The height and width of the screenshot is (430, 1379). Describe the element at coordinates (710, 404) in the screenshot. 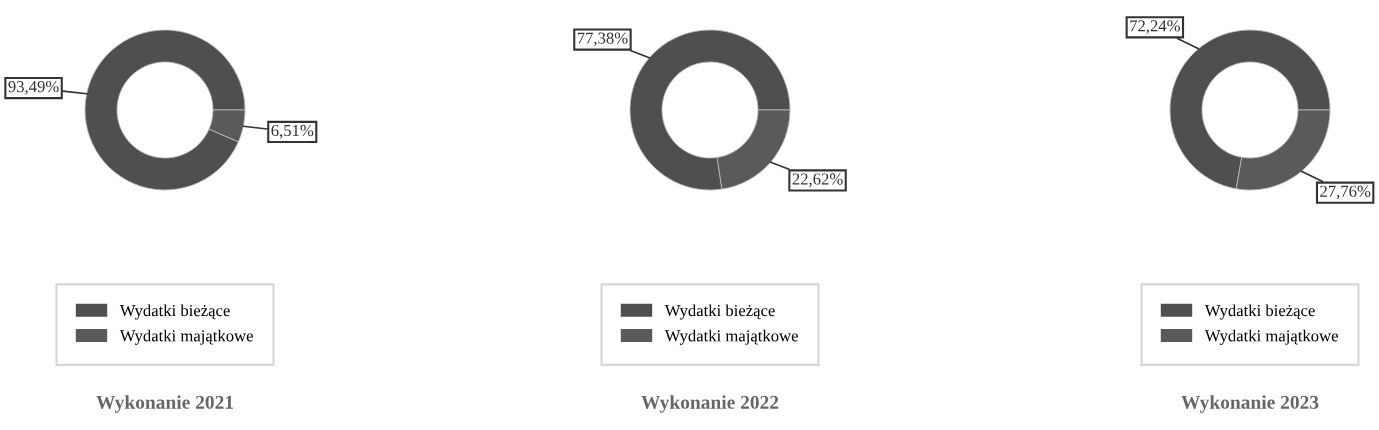

I see `text: Wykonanie 2022` at that location.